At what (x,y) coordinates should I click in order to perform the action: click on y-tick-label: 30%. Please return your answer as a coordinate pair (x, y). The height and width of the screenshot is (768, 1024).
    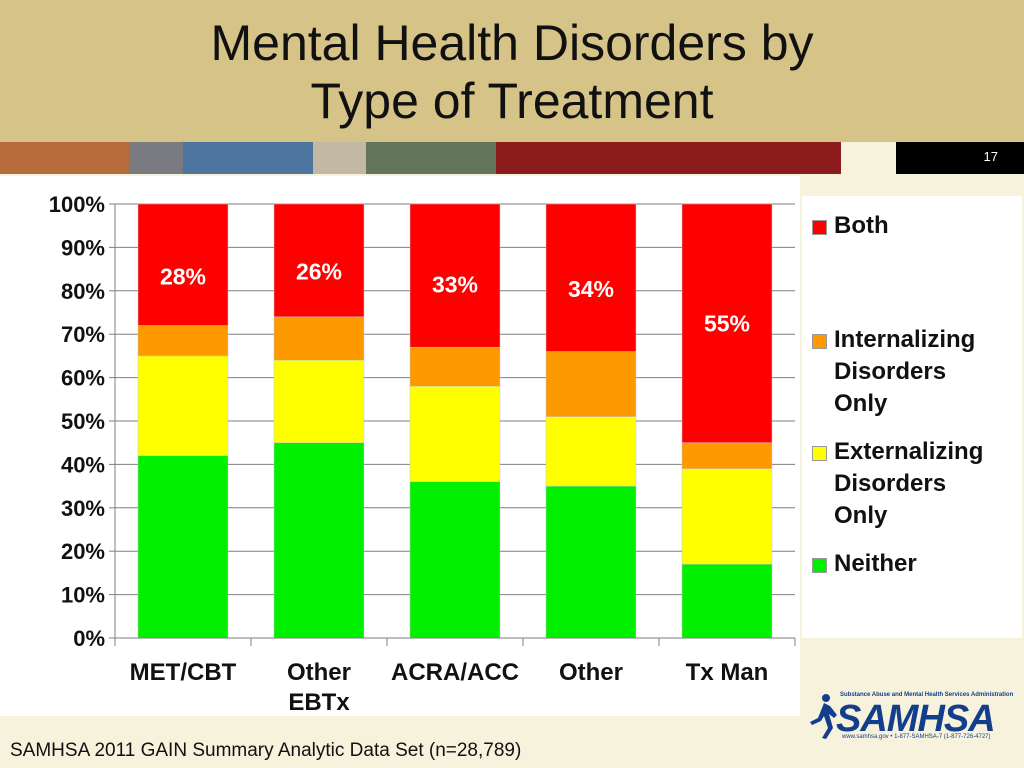
    Looking at the image, I should click on (83, 508).